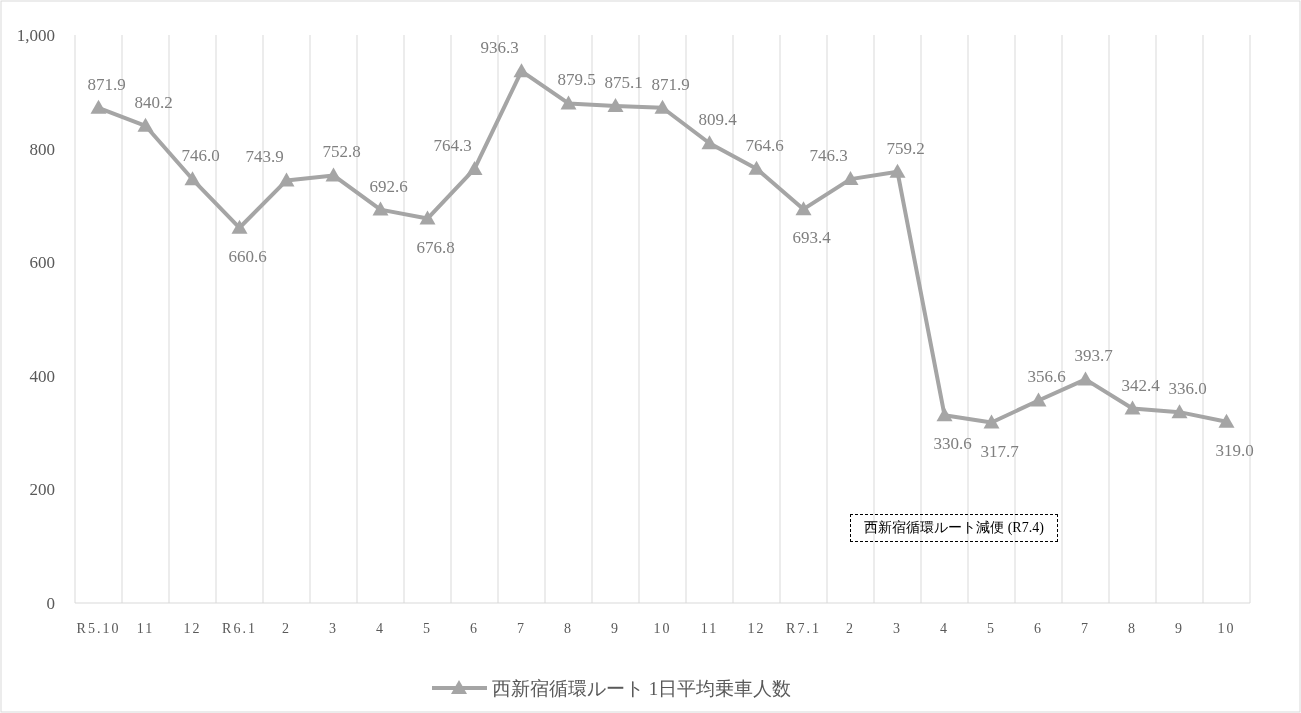 The width and height of the screenshot is (1301, 713). Describe the element at coordinates (828, 156) in the screenshot. I see `data-label: 746.3` at that location.